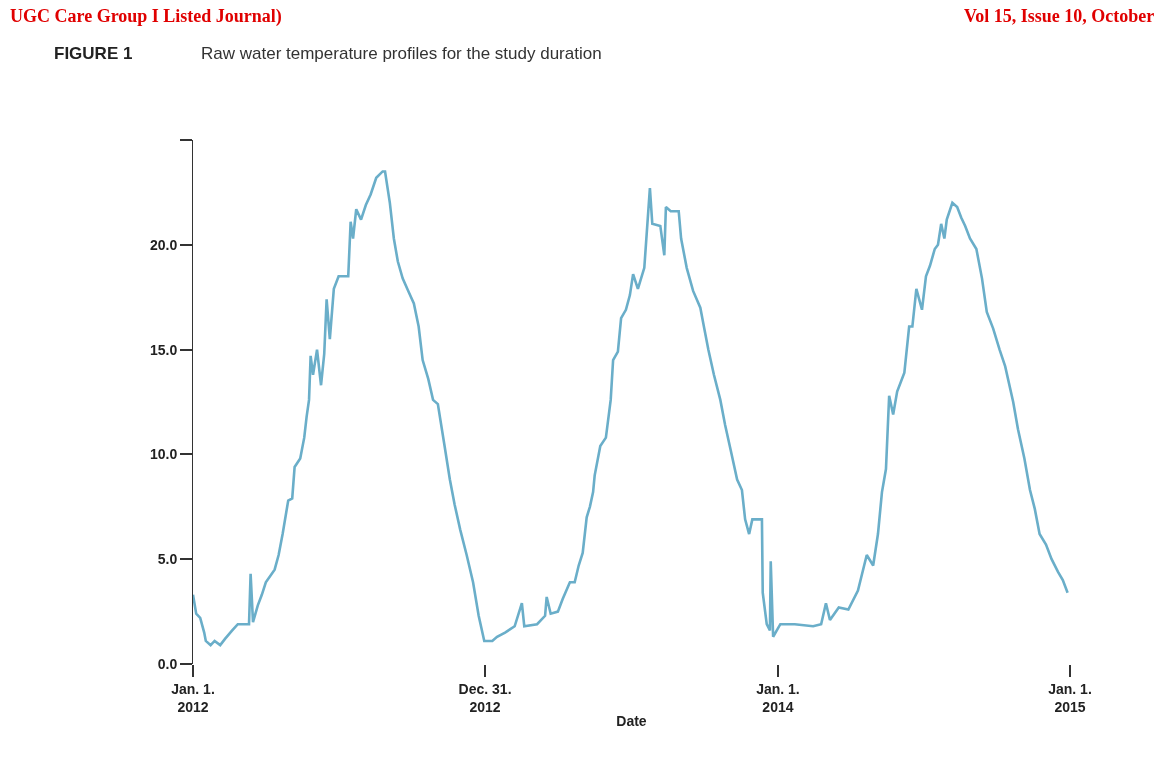 This screenshot has height=778, width=1164. Describe the element at coordinates (778, 697) in the screenshot. I see `x-tick-label: Jan. 1. 2014` at that location.